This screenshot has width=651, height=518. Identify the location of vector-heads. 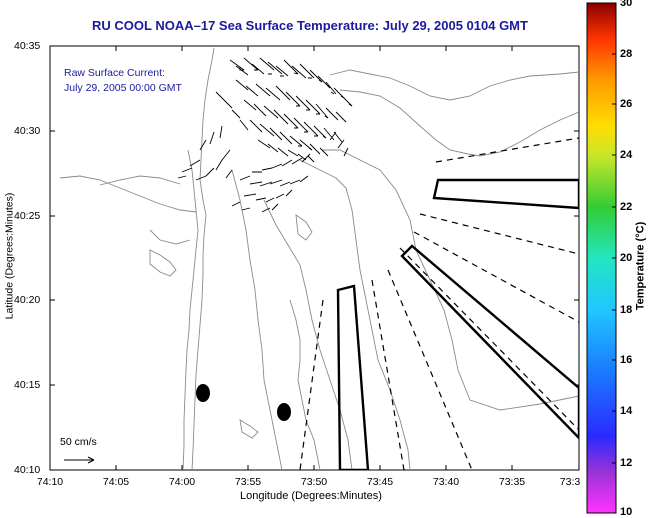
(296, 109).